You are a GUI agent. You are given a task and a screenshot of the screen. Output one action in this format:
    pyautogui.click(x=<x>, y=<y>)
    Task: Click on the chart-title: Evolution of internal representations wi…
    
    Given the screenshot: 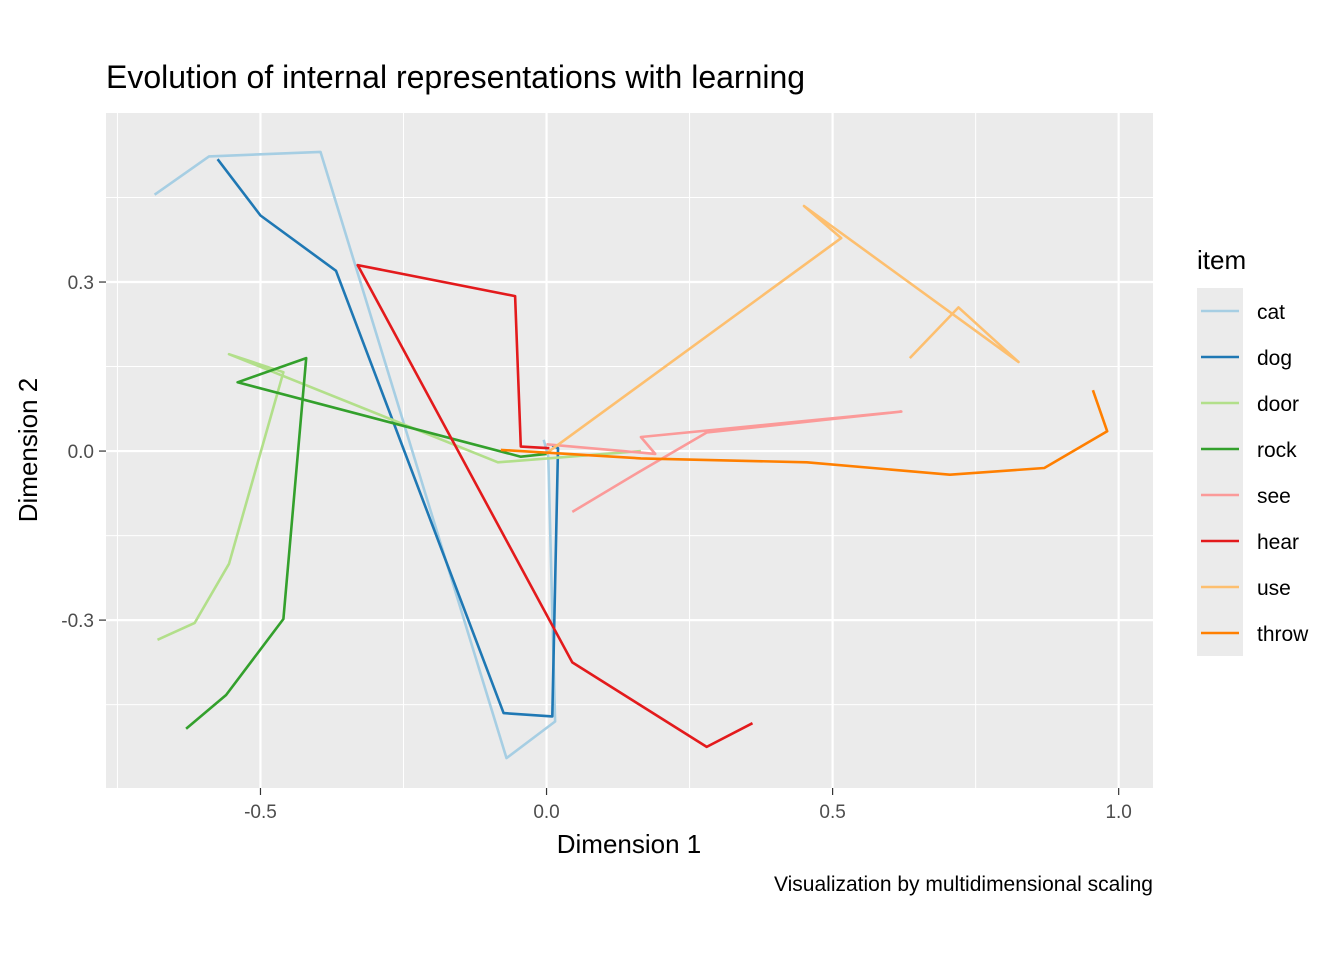 What is the action you would take?
    pyautogui.click(x=455, y=77)
    